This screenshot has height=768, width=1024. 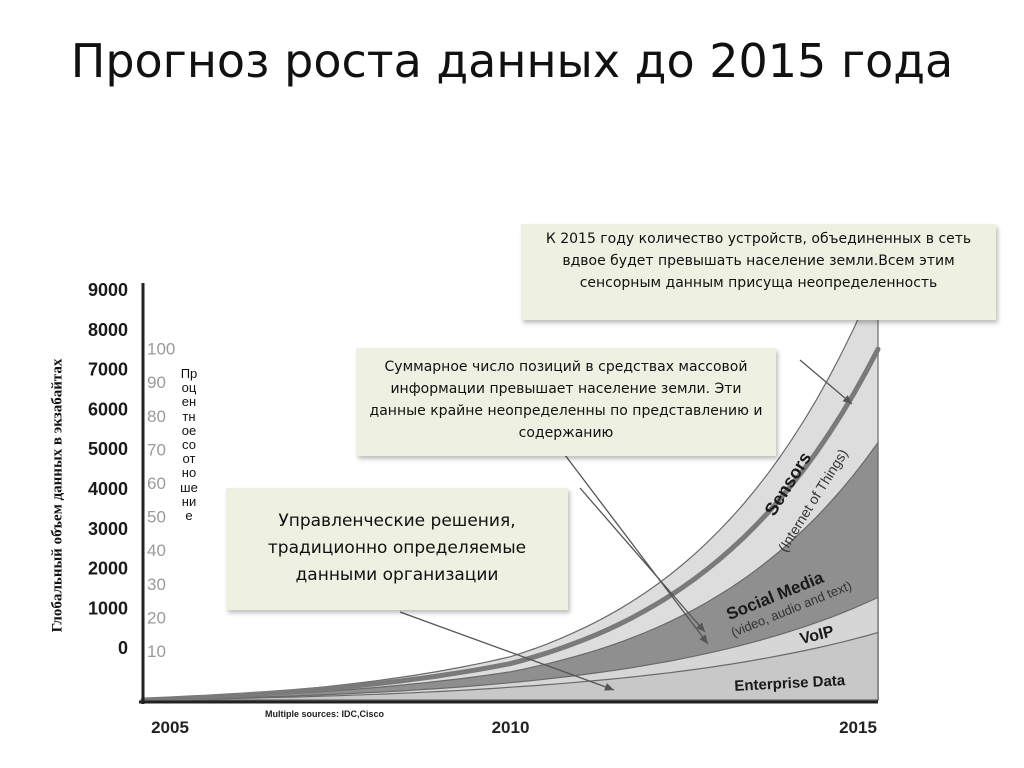 I want to click on percent-tick-label: 80, so click(x=156, y=416).